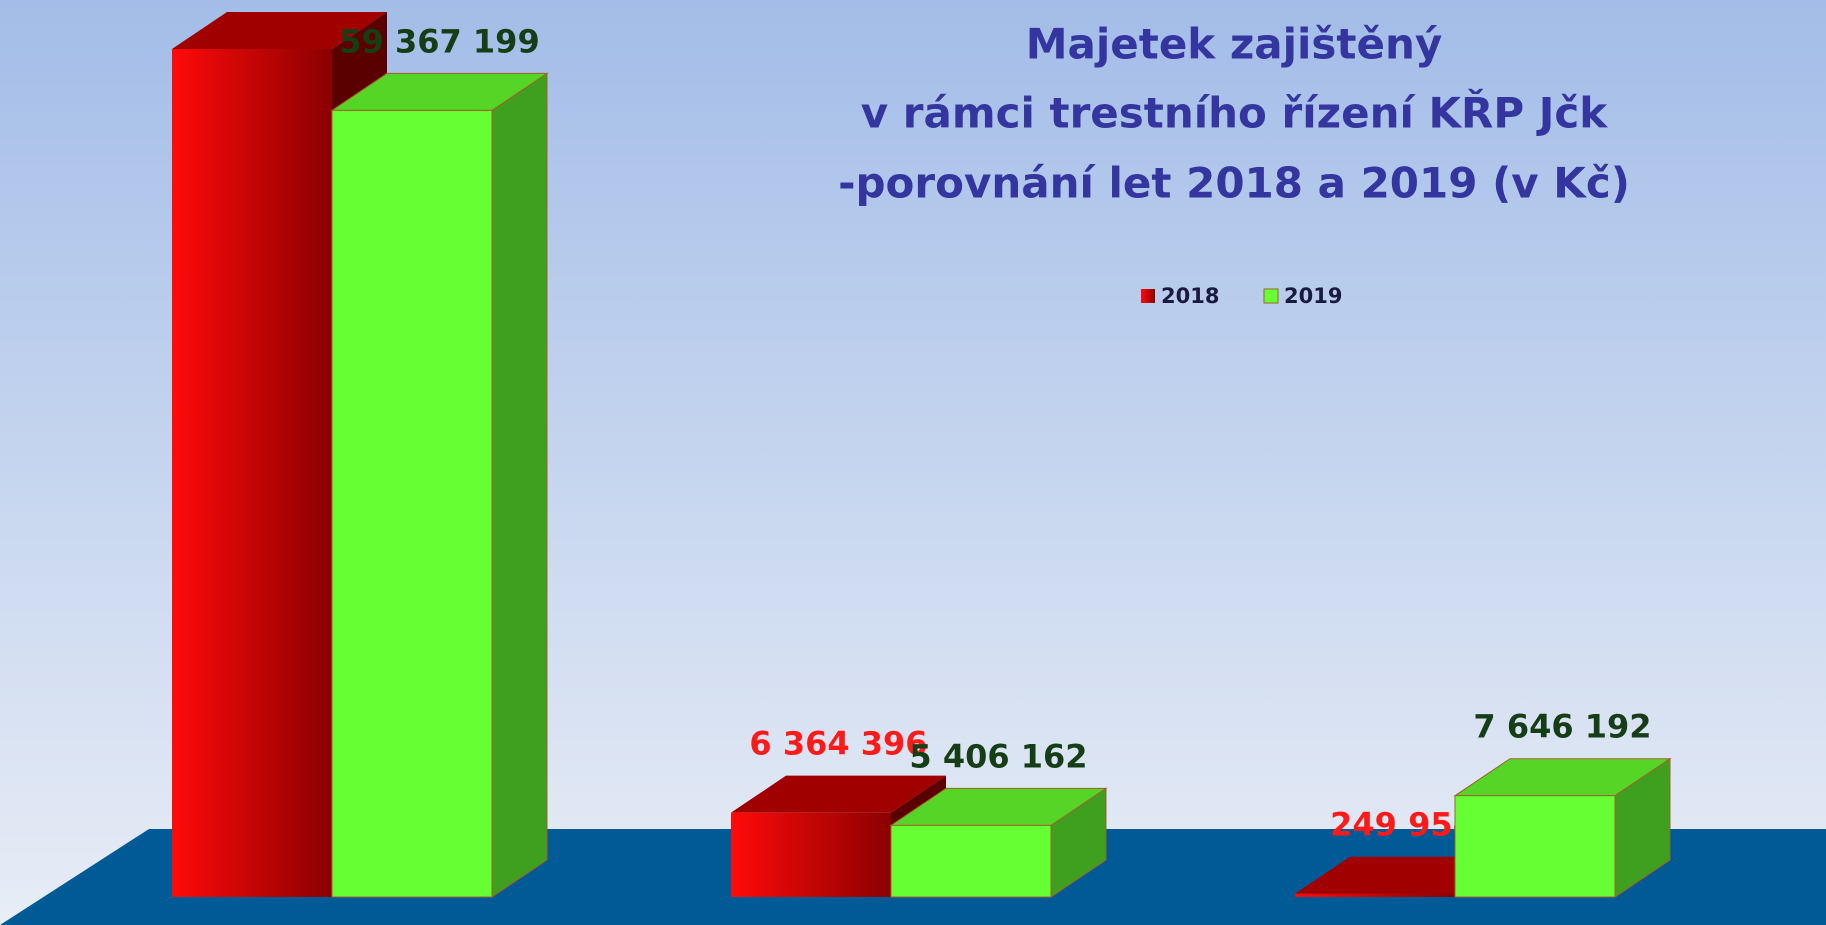  Describe the element at coordinates (1313, 296) in the screenshot. I see `legend-label: 2019` at that location.